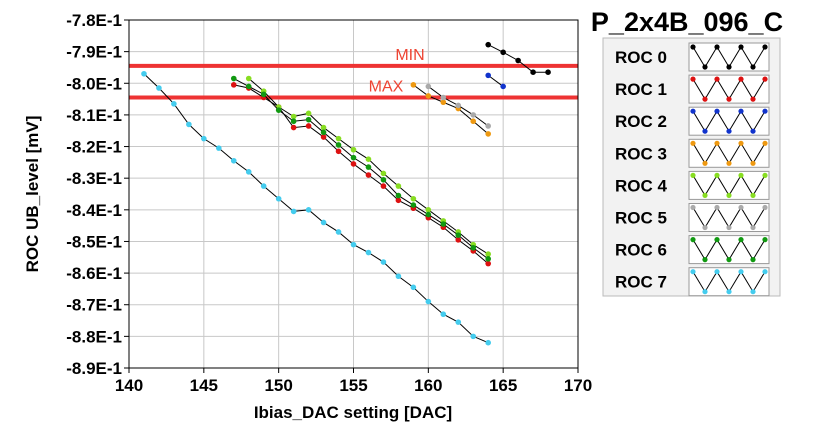 The height and width of the screenshot is (430, 824). Describe the element at coordinates (94, 52) in the screenshot. I see `y-tick-label: -7.9E-1` at that location.